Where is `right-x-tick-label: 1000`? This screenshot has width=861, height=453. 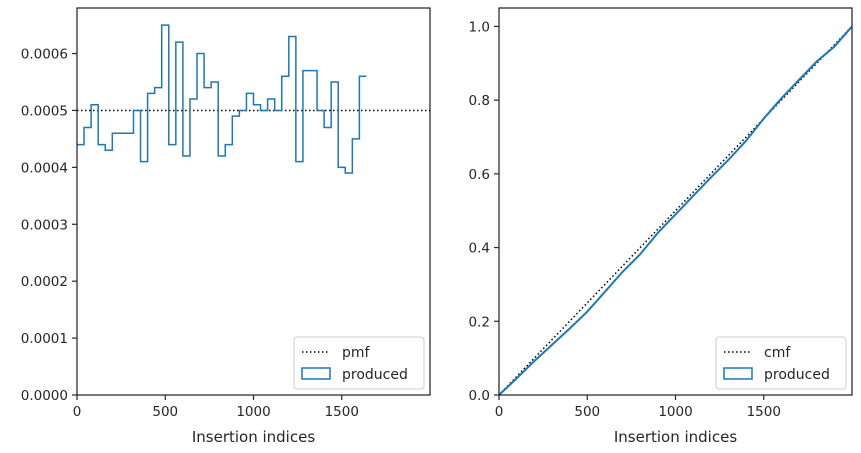 right-x-tick-label: 1000 is located at coordinates (675, 412).